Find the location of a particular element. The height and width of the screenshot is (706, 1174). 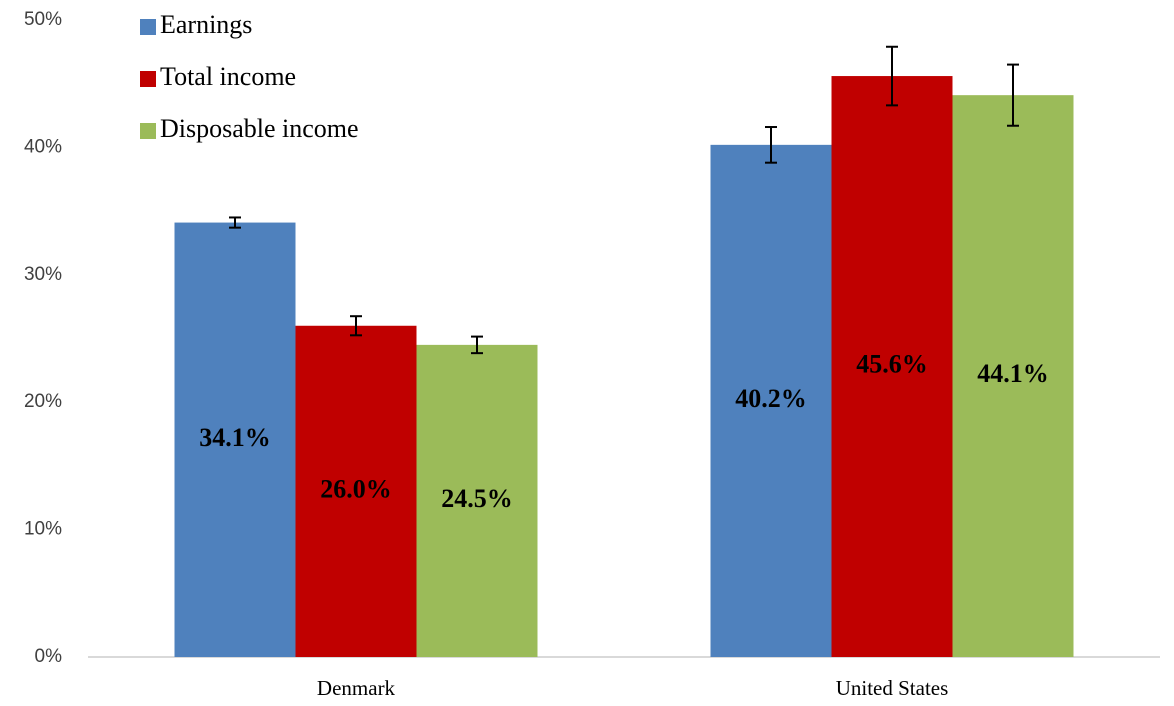

y-tick-label: 40% is located at coordinates (43, 146).